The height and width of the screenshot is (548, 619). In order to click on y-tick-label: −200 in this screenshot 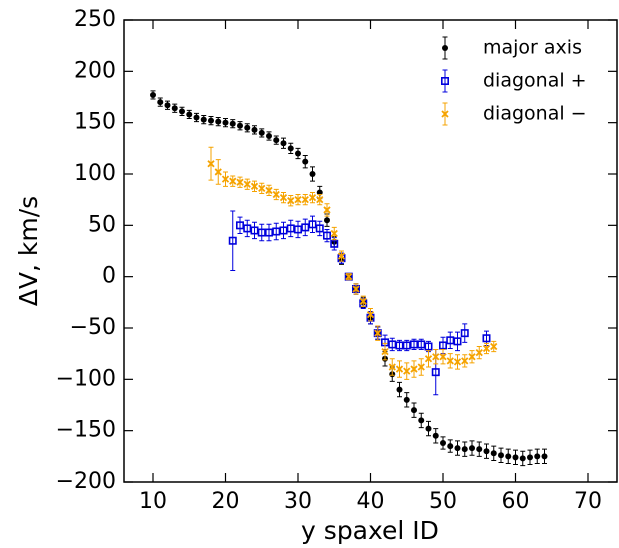, I will do `click(86, 481)`.